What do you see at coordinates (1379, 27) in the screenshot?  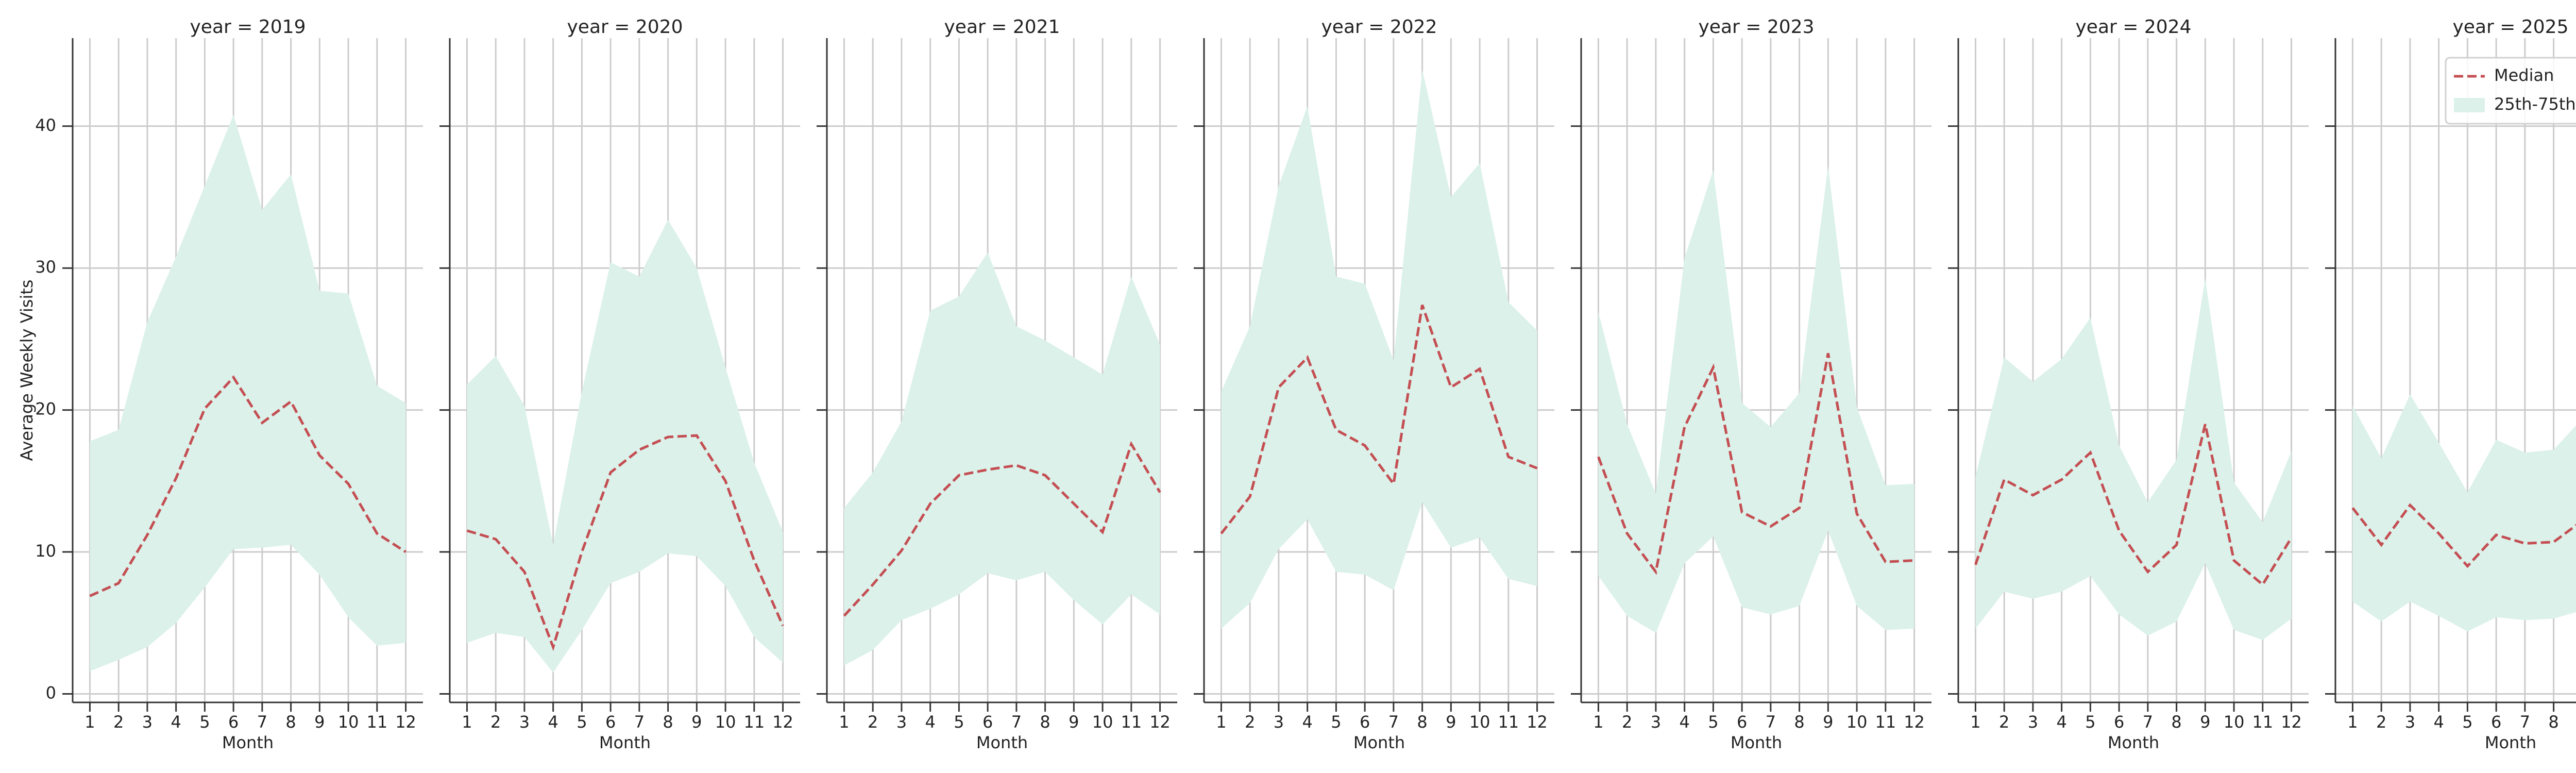 I see `facet-title: year = 2022` at bounding box center [1379, 27].